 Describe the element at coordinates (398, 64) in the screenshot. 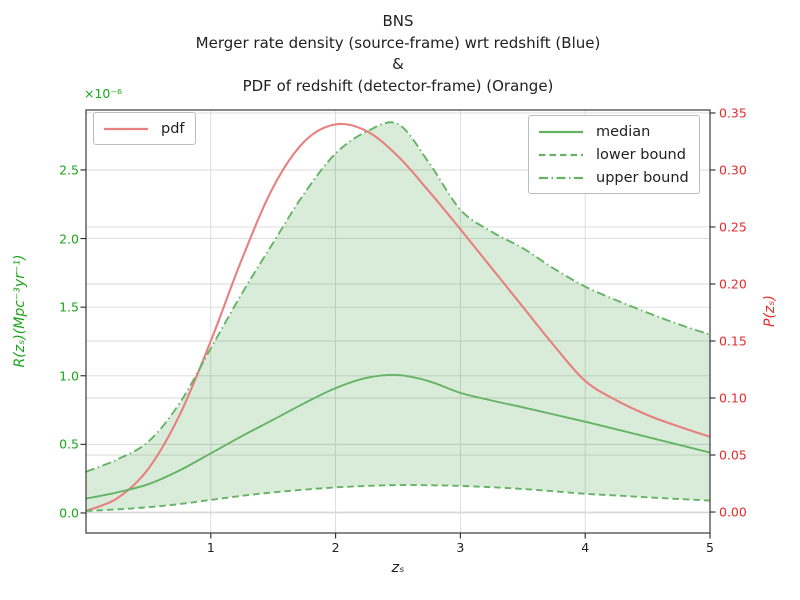

I see `title-line-3: &` at that location.